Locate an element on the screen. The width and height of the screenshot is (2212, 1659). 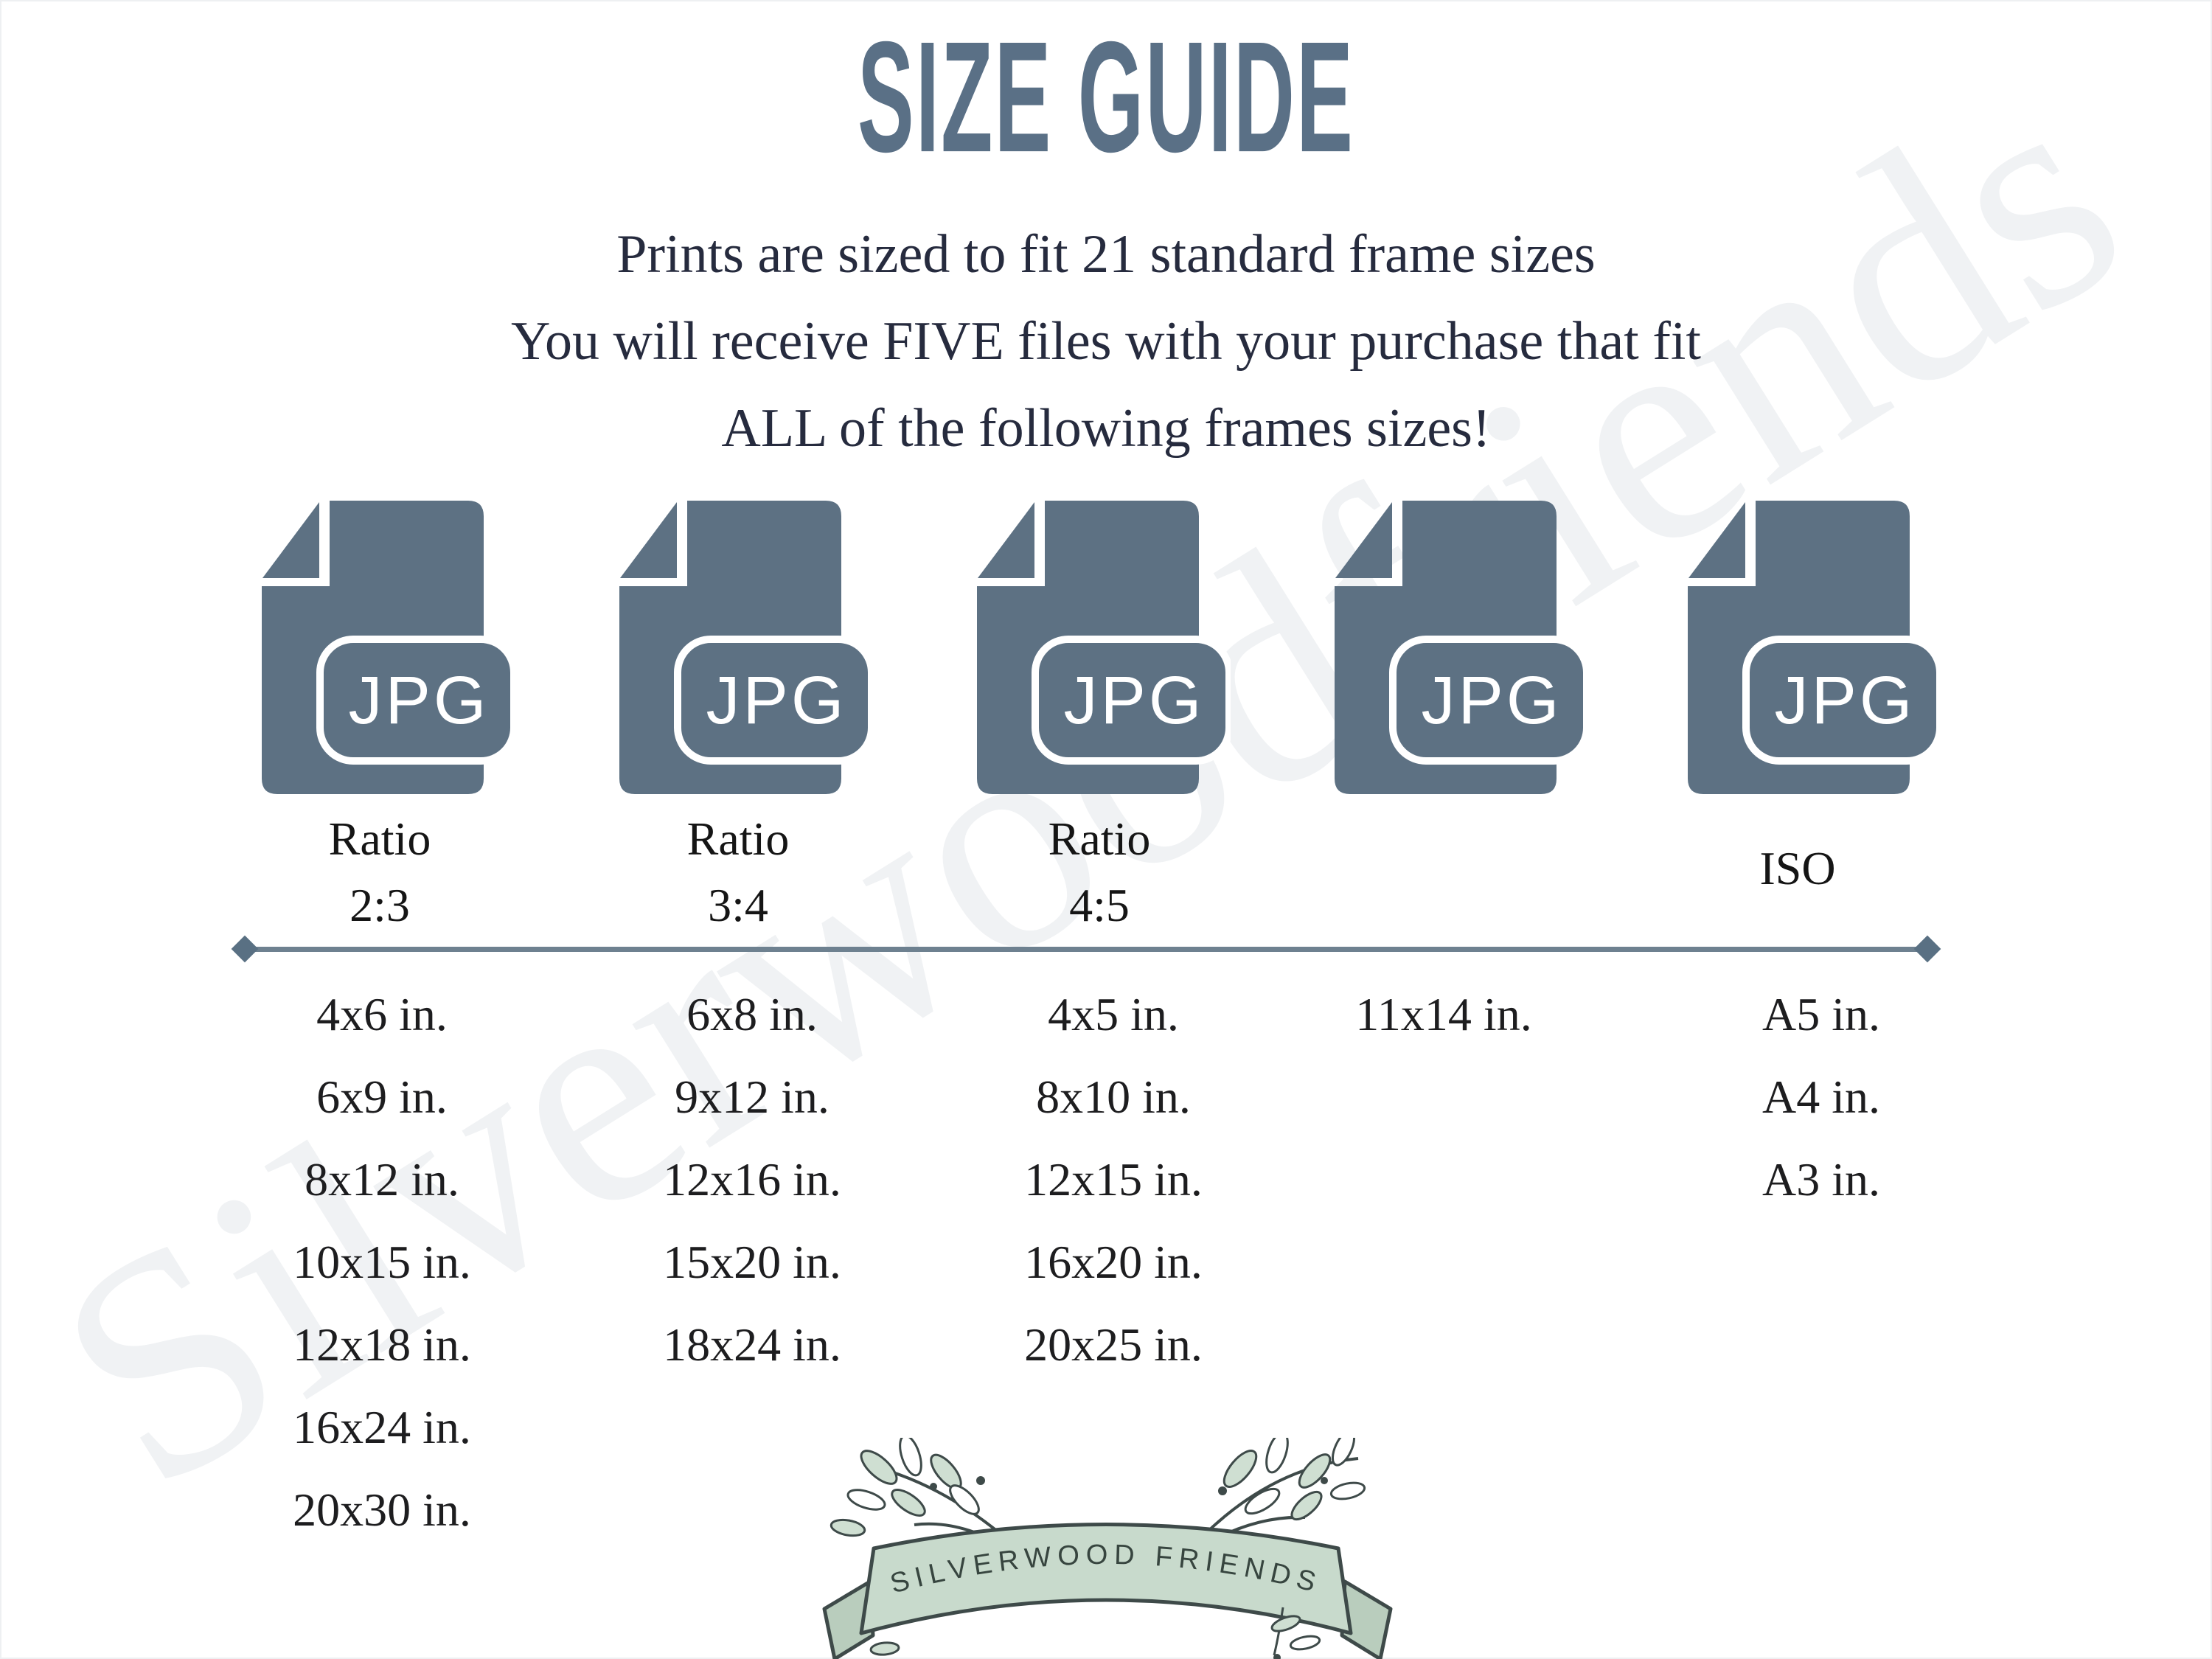
size-cell: 8x12 in. is located at coordinates (382, 1179).